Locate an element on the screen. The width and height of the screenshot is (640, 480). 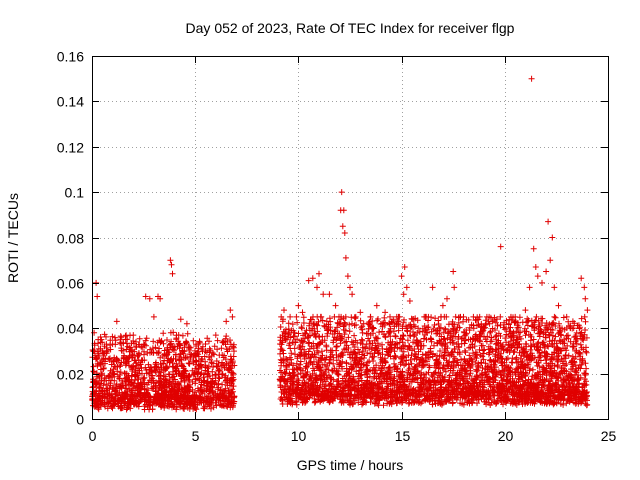
x-tick-label: 20 is located at coordinates (506, 436).